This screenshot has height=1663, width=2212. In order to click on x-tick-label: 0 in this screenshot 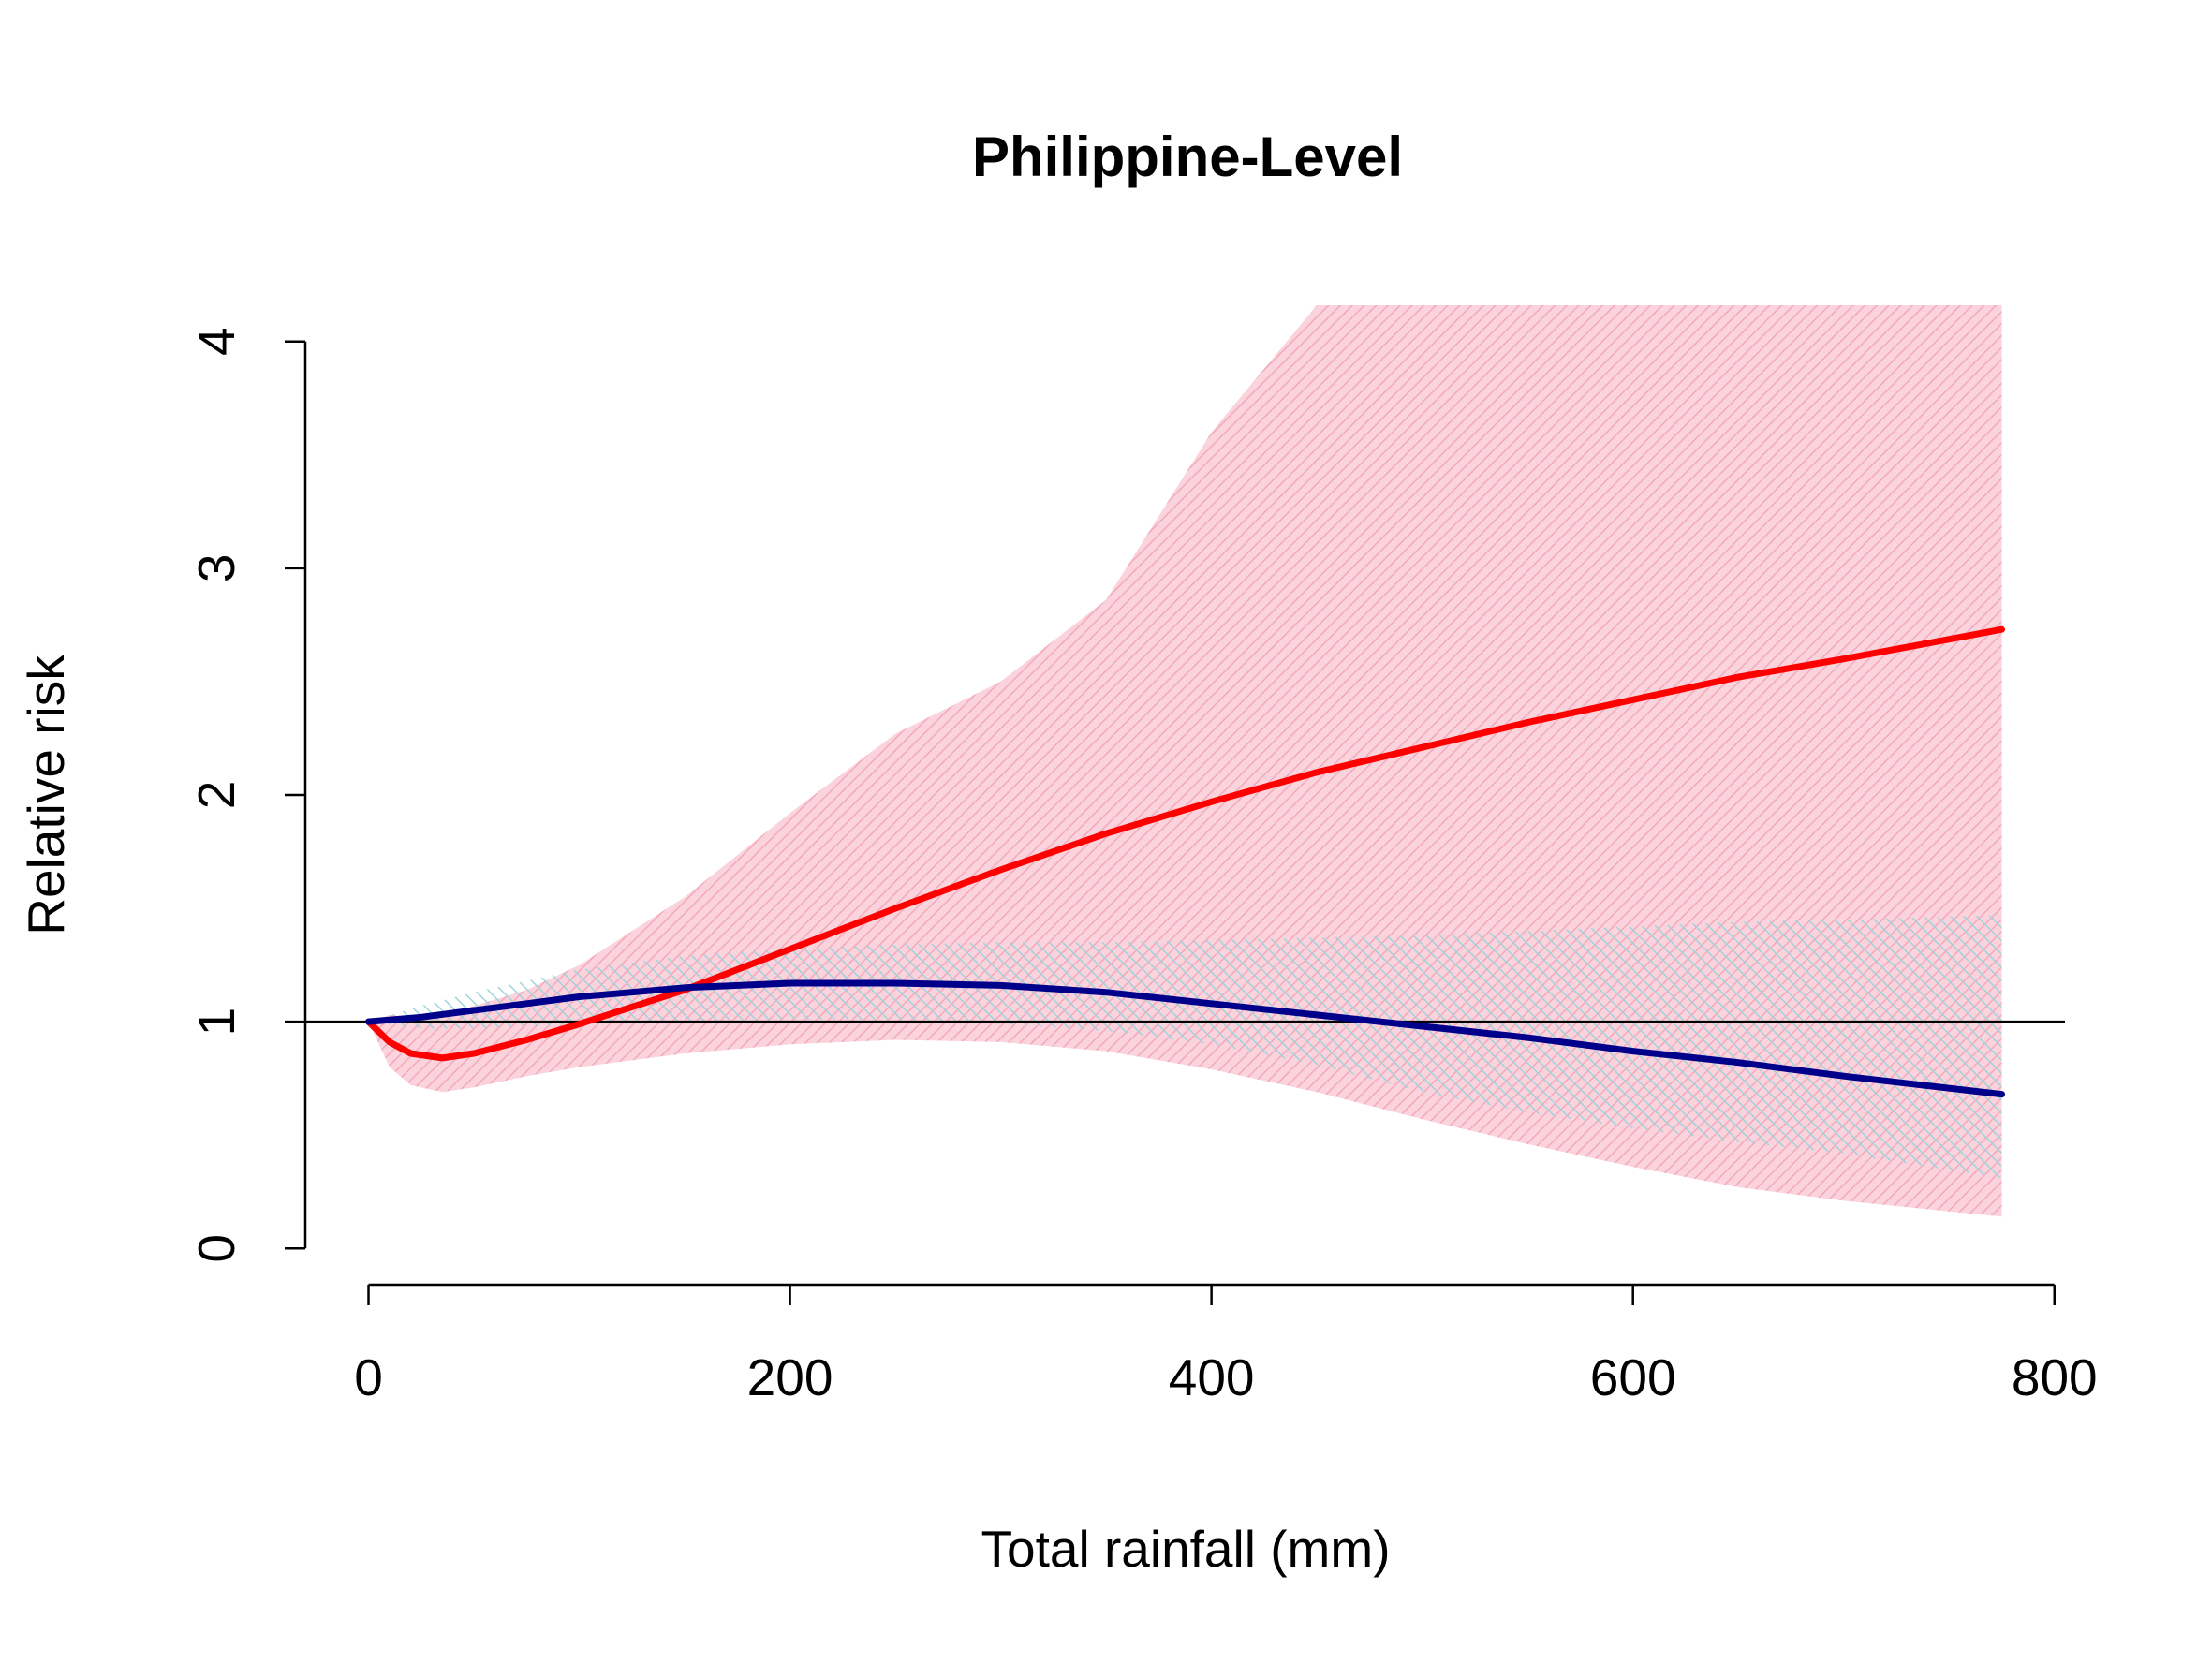, I will do `click(368, 1377)`.